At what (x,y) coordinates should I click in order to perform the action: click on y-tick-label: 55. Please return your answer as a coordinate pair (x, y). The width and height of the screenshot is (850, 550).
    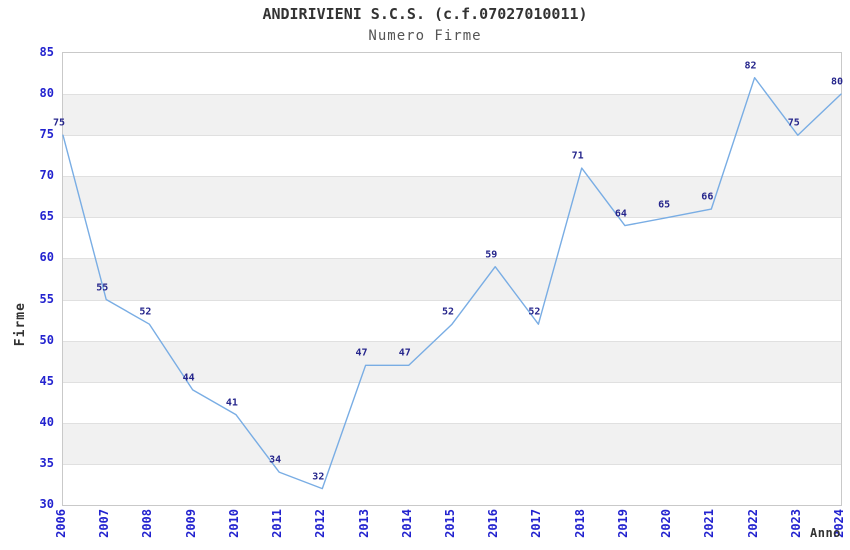
    Looking at the image, I should click on (46, 298).